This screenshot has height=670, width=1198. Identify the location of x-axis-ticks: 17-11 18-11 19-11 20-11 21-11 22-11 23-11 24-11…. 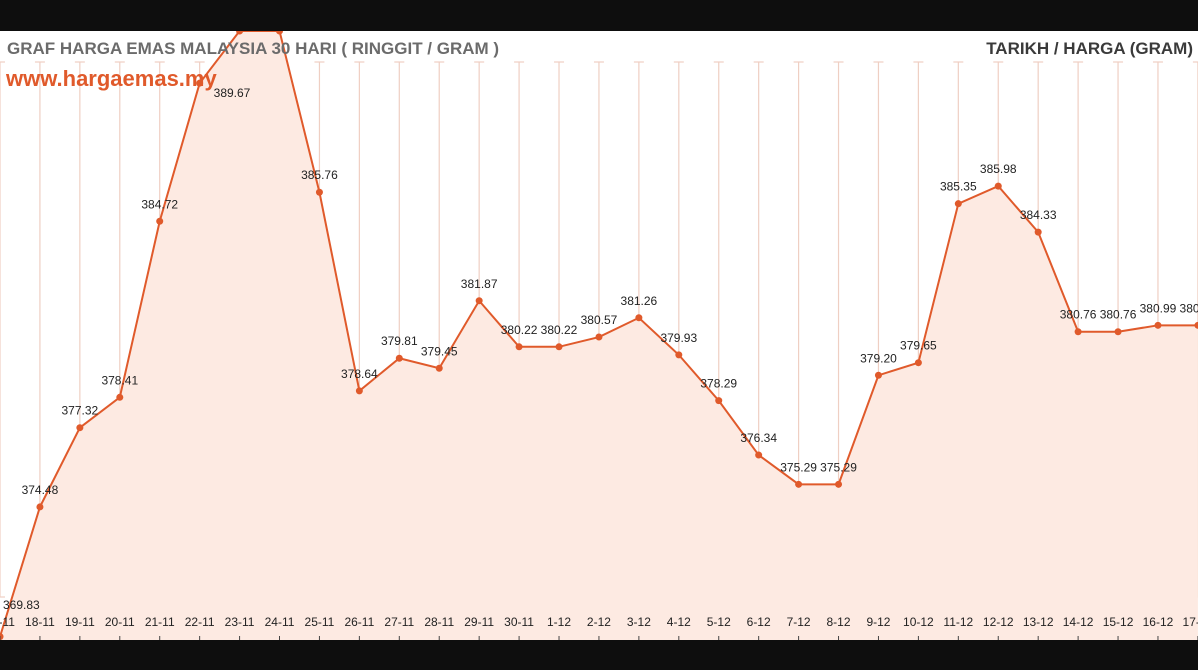
(599, 627).